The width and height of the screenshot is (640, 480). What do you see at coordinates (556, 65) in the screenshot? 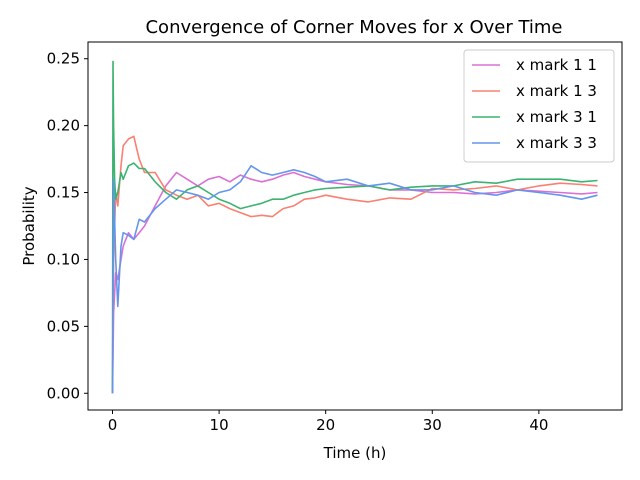
I see `legend-label-1: x mark 1 1` at bounding box center [556, 65].